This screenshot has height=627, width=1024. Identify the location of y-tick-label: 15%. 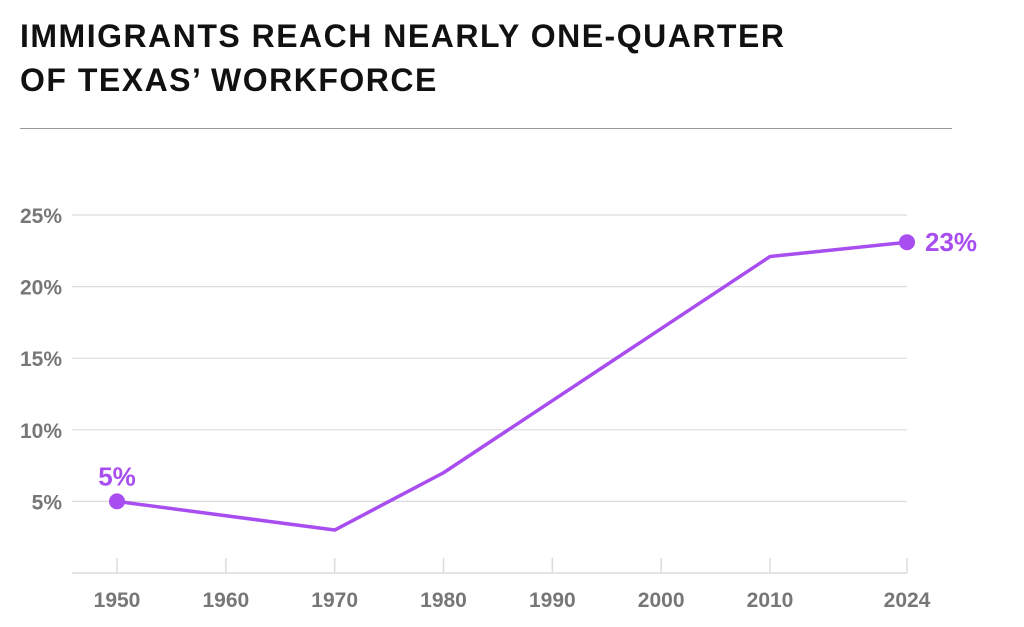
(41, 359).